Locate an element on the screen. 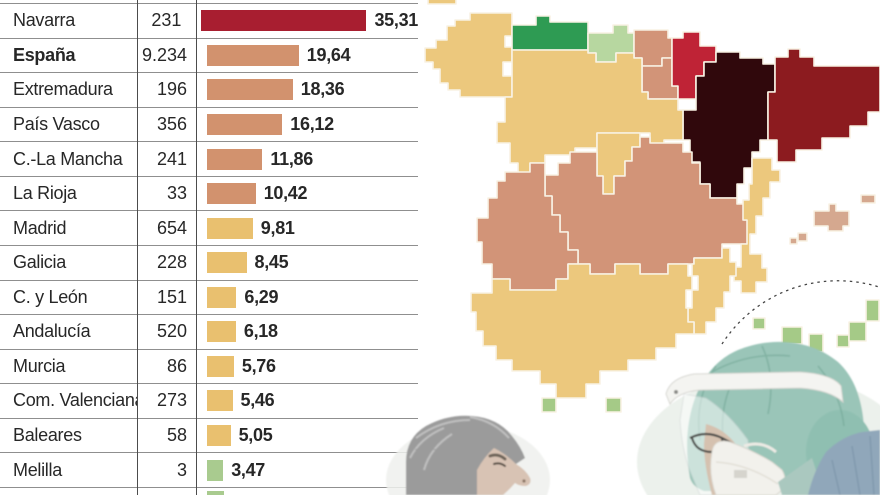  value-label: 5,46 is located at coordinates (257, 400).